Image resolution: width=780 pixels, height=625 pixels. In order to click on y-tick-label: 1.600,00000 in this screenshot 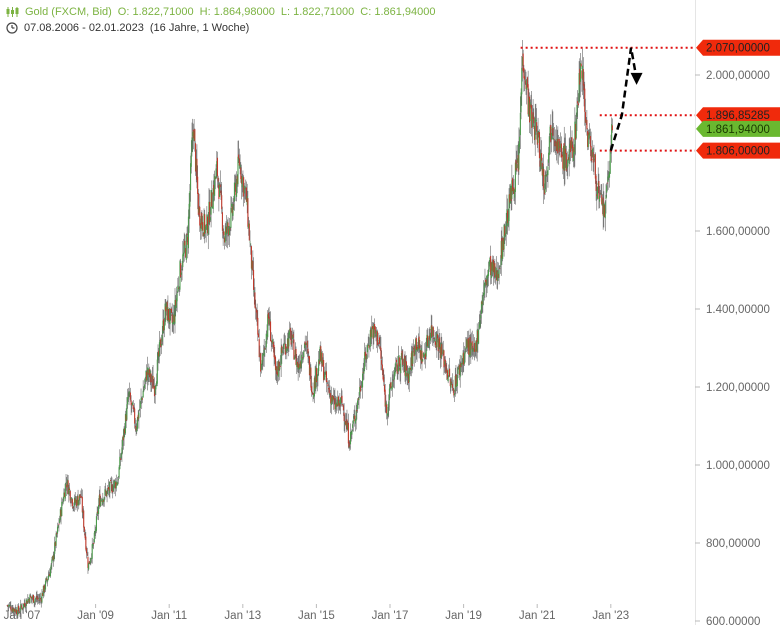, I will do `click(738, 232)`.